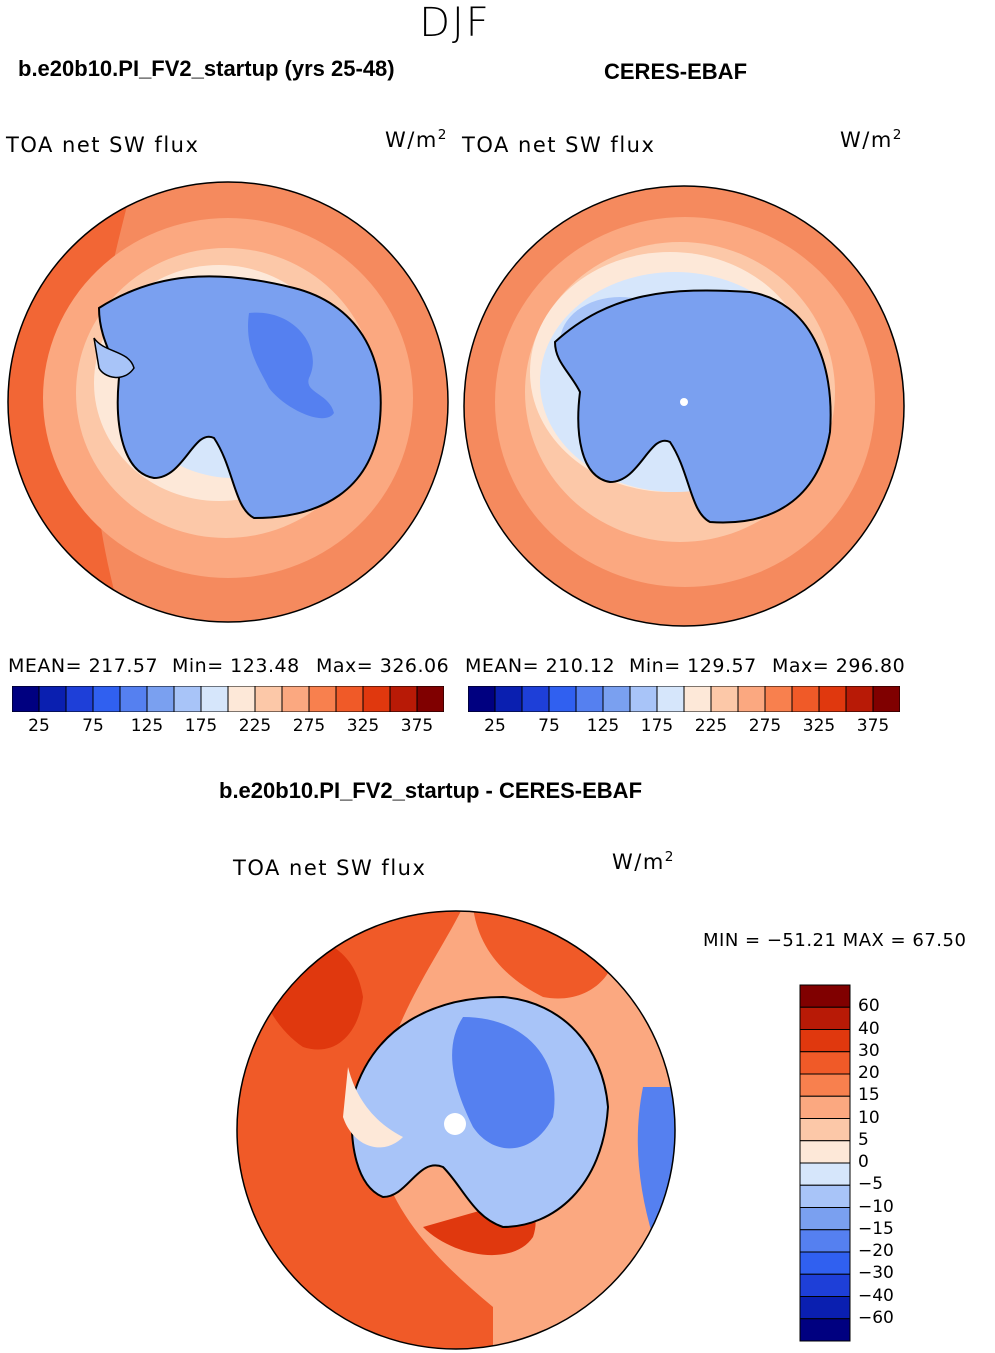  What do you see at coordinates (540, 666) in the screenshot?
I see `right-mean: MEAN= 210.12` at bounding box center [540, 666].